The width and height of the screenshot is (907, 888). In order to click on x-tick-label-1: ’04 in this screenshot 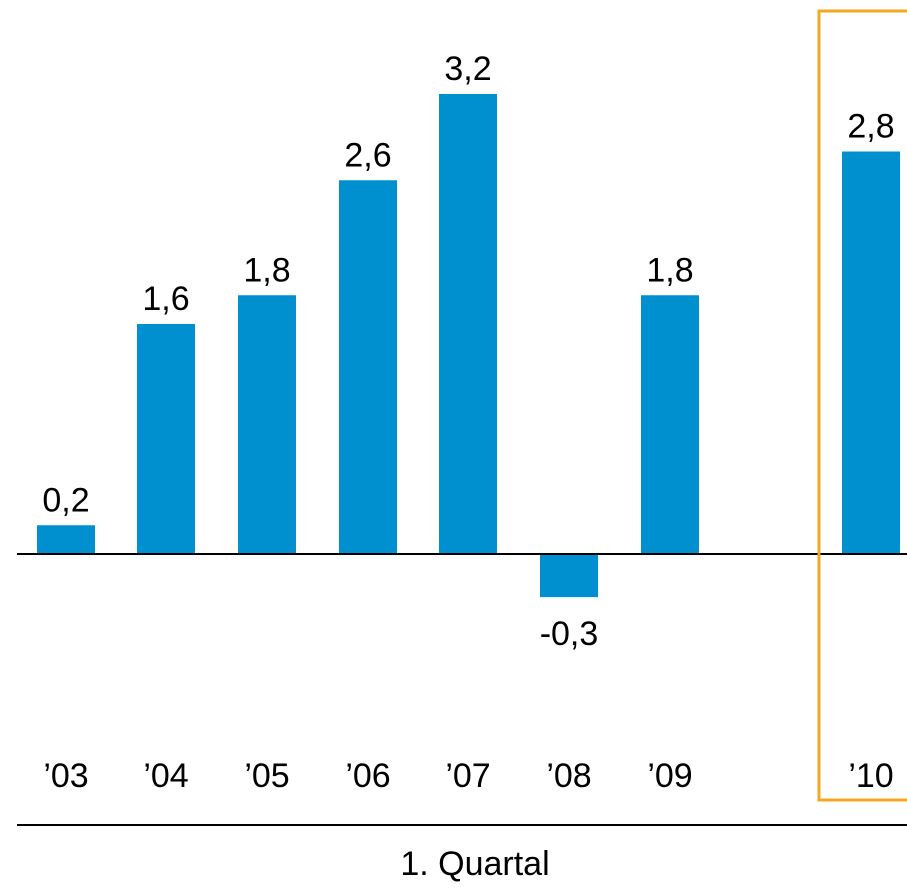, I will do `click(165, 776)`.